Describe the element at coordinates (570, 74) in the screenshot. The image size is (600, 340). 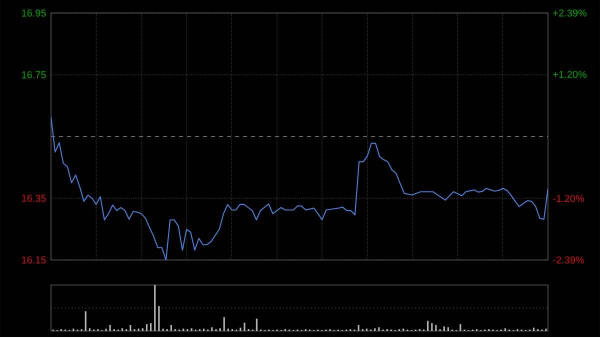
I see `y2-tick-label: +1.20%` at that location.